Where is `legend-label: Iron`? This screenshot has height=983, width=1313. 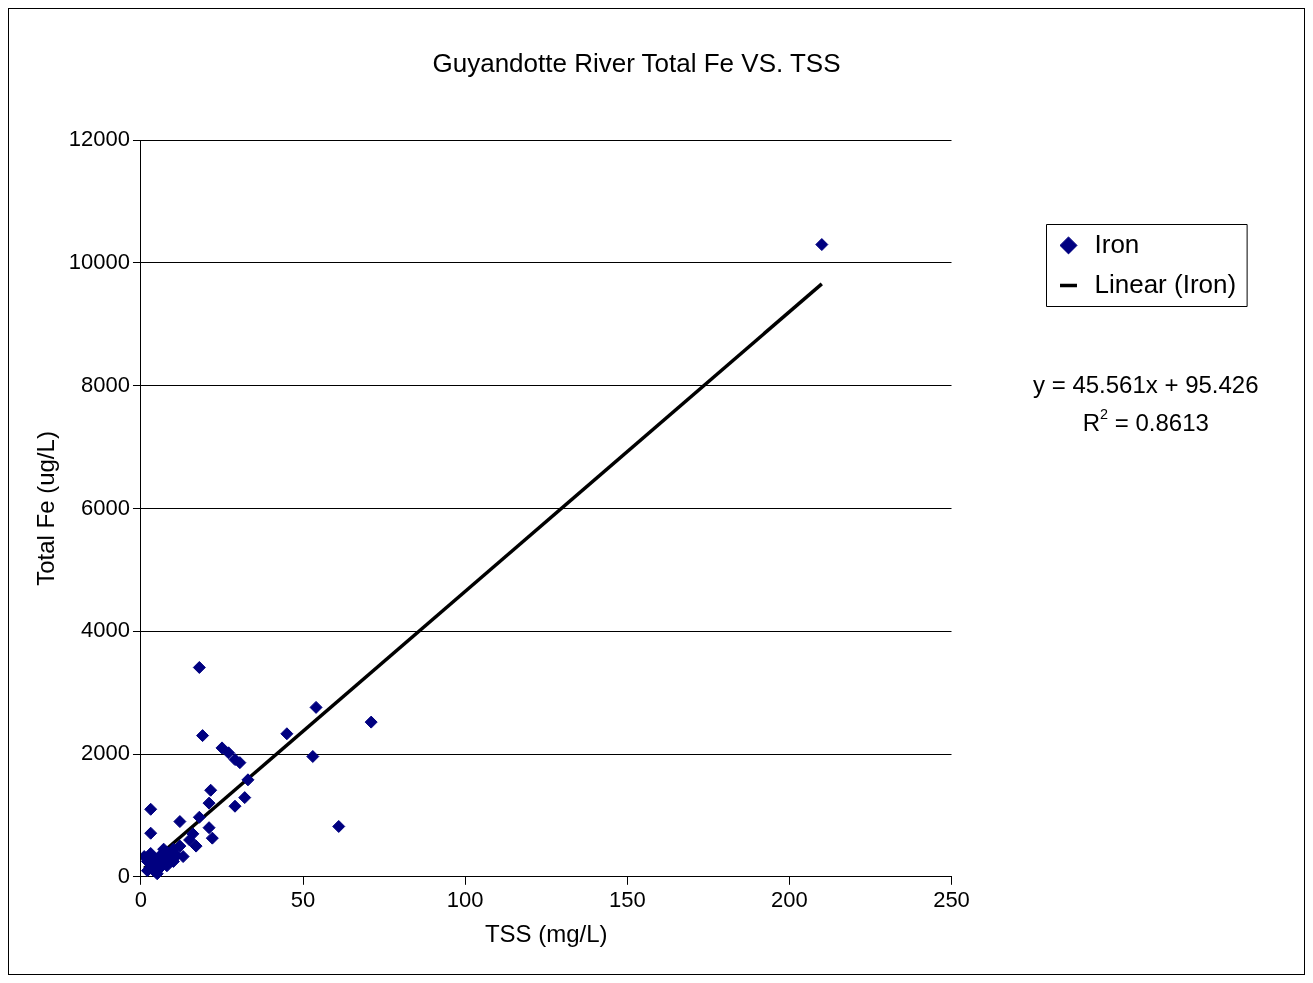 legend-label: Iron is located at coordinates (1117, 243).